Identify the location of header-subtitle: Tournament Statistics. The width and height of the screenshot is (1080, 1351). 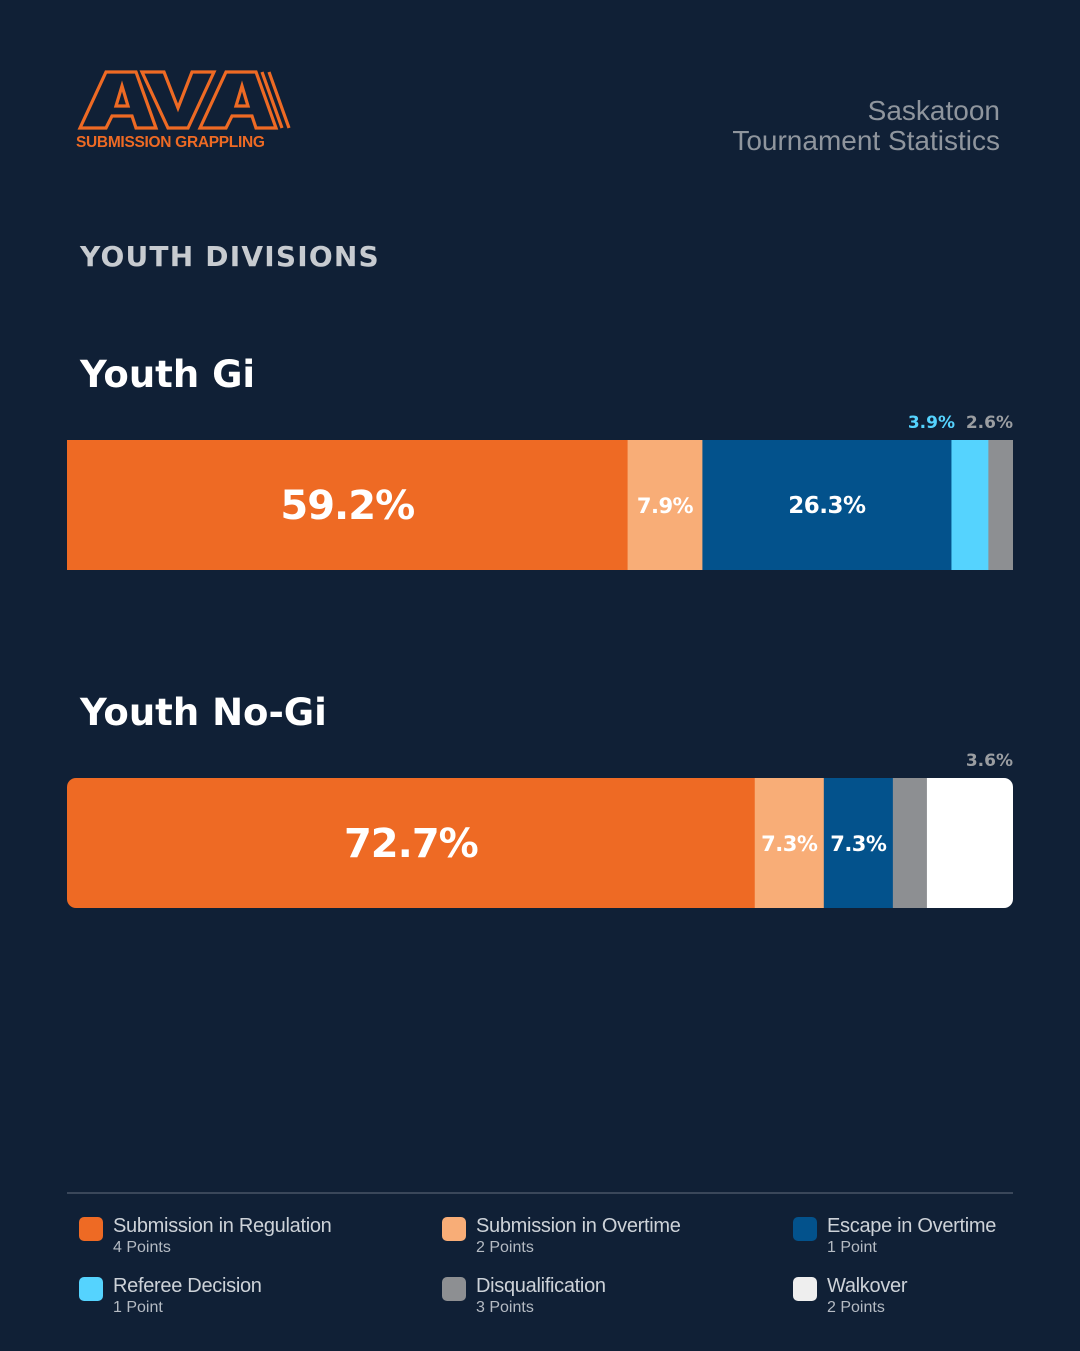
(866, 140).